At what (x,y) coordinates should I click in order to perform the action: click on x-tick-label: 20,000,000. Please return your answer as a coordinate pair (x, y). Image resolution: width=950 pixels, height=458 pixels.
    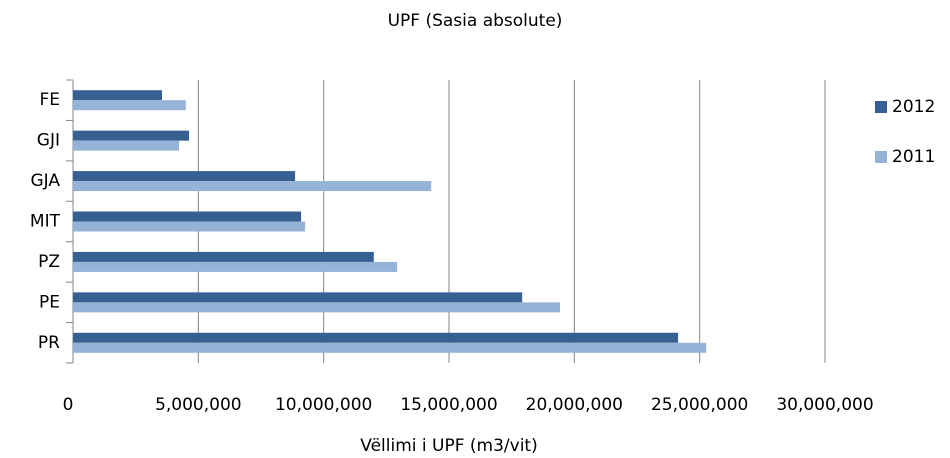
    Looking at the image, I should click on (574, 405).